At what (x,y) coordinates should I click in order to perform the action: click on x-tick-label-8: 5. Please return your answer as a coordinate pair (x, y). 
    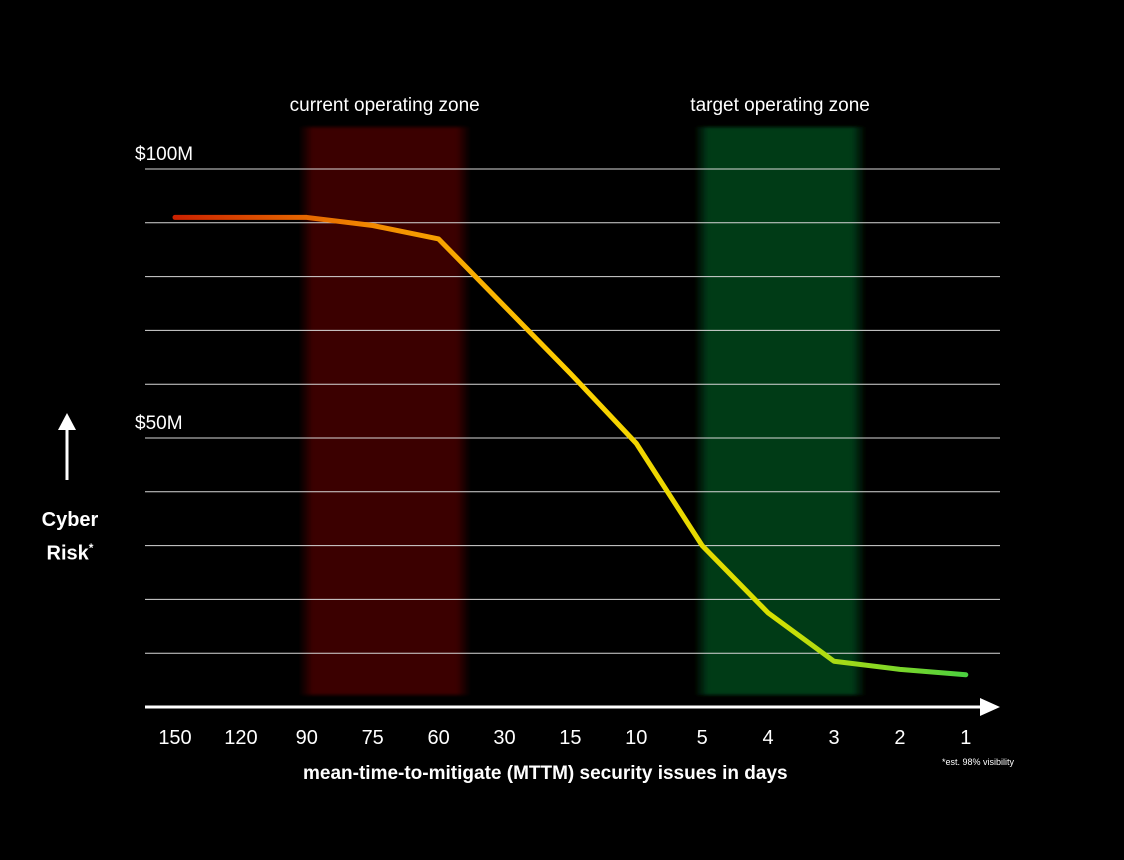
    Looking at the image, I should click on (702, 738).